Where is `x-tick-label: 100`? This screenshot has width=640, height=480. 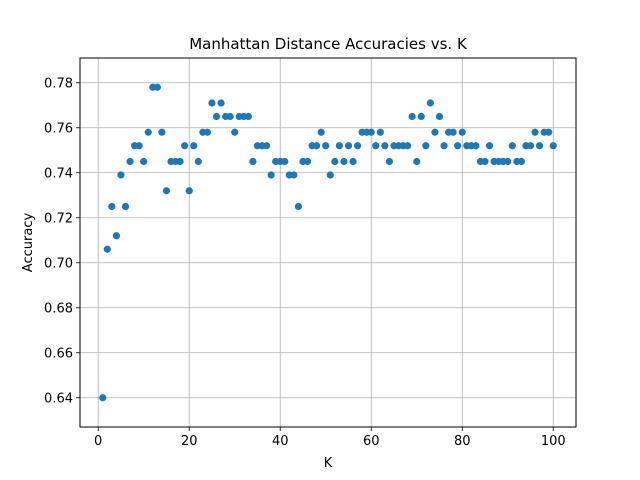
x-tick-label: 100 is located at coordinates (553, 441).